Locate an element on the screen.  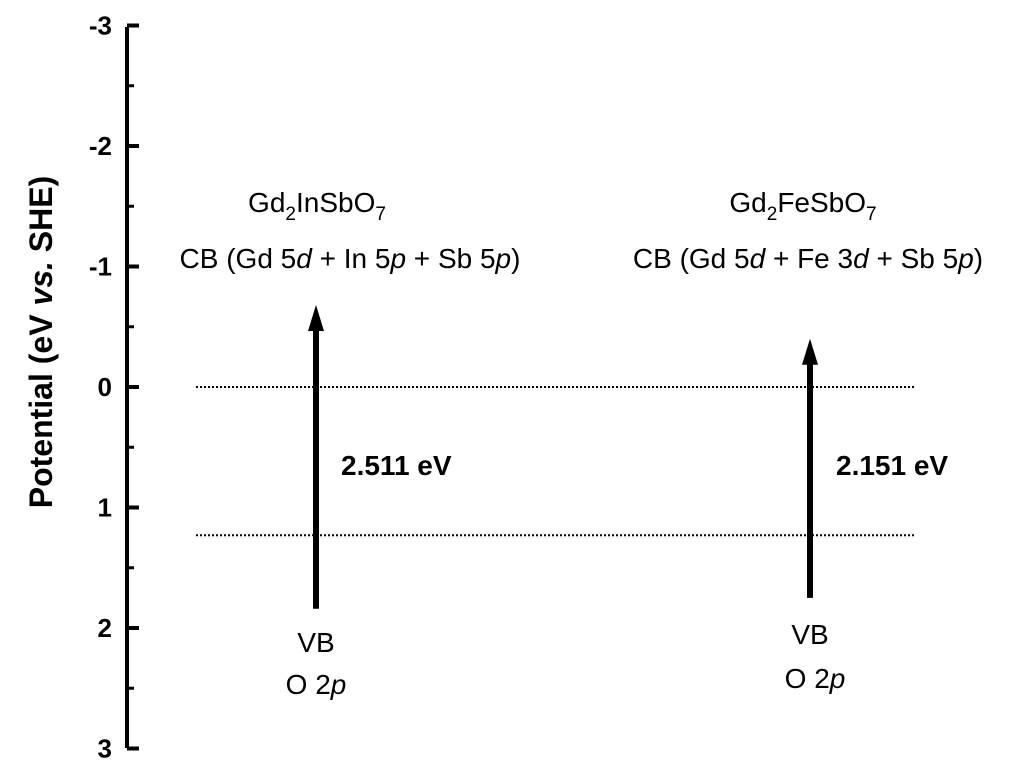
y-tick-label: -2 is located at coordinates (100, 146).